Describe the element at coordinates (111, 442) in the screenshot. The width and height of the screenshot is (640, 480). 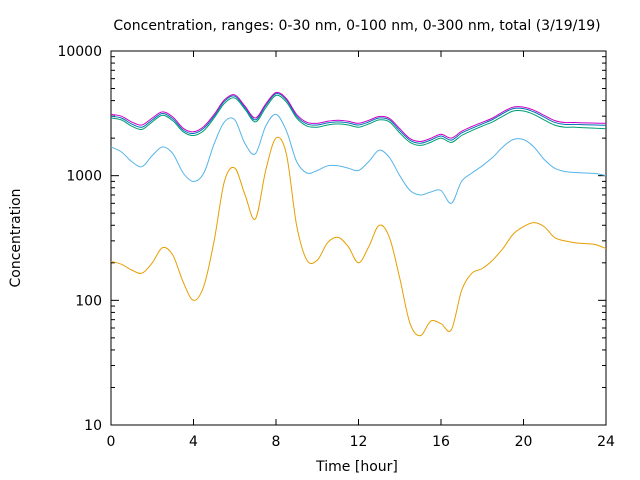
I see `x-tick-label: 0` at that location.